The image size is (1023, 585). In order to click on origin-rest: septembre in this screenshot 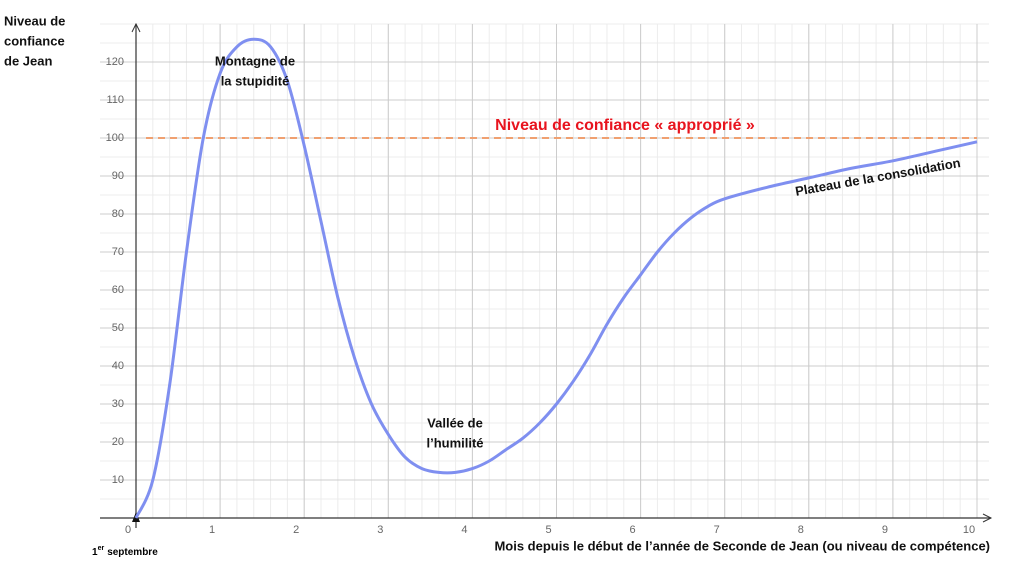, I will do `click(132, 552)`.